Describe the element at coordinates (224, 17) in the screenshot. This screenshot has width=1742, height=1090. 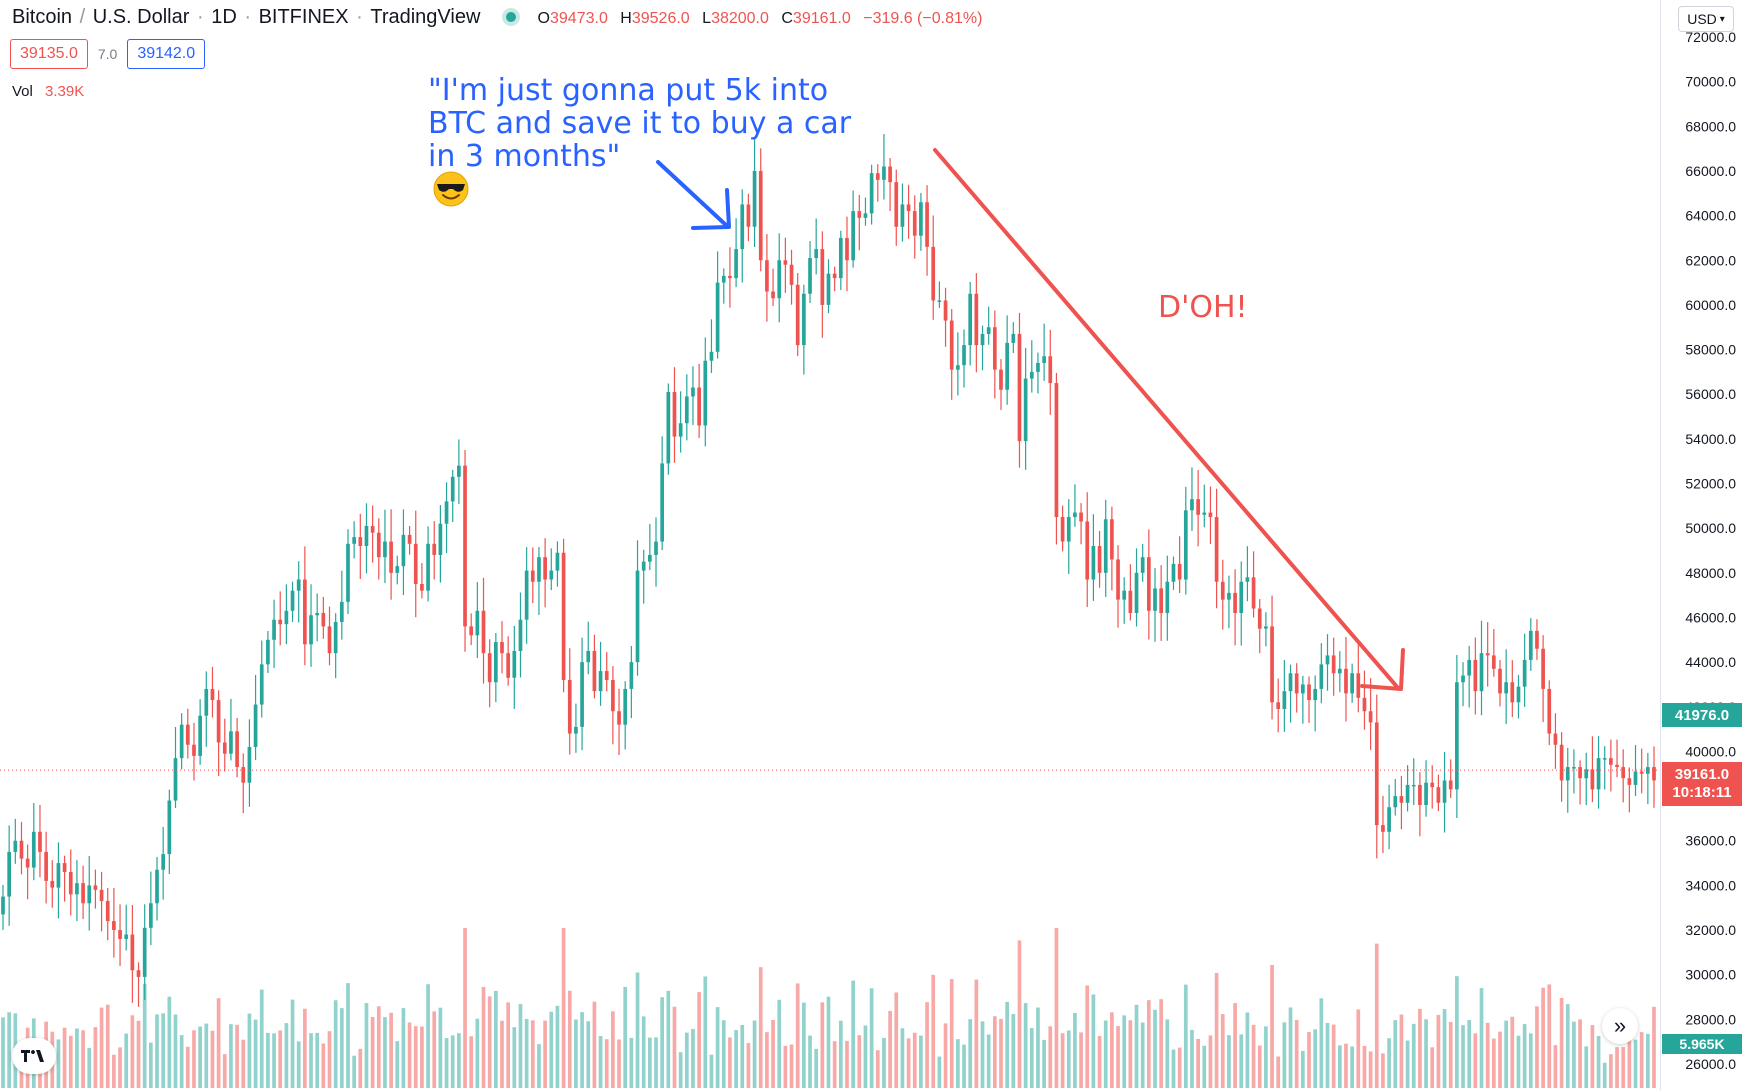
I see `interval: 1D` at that location.